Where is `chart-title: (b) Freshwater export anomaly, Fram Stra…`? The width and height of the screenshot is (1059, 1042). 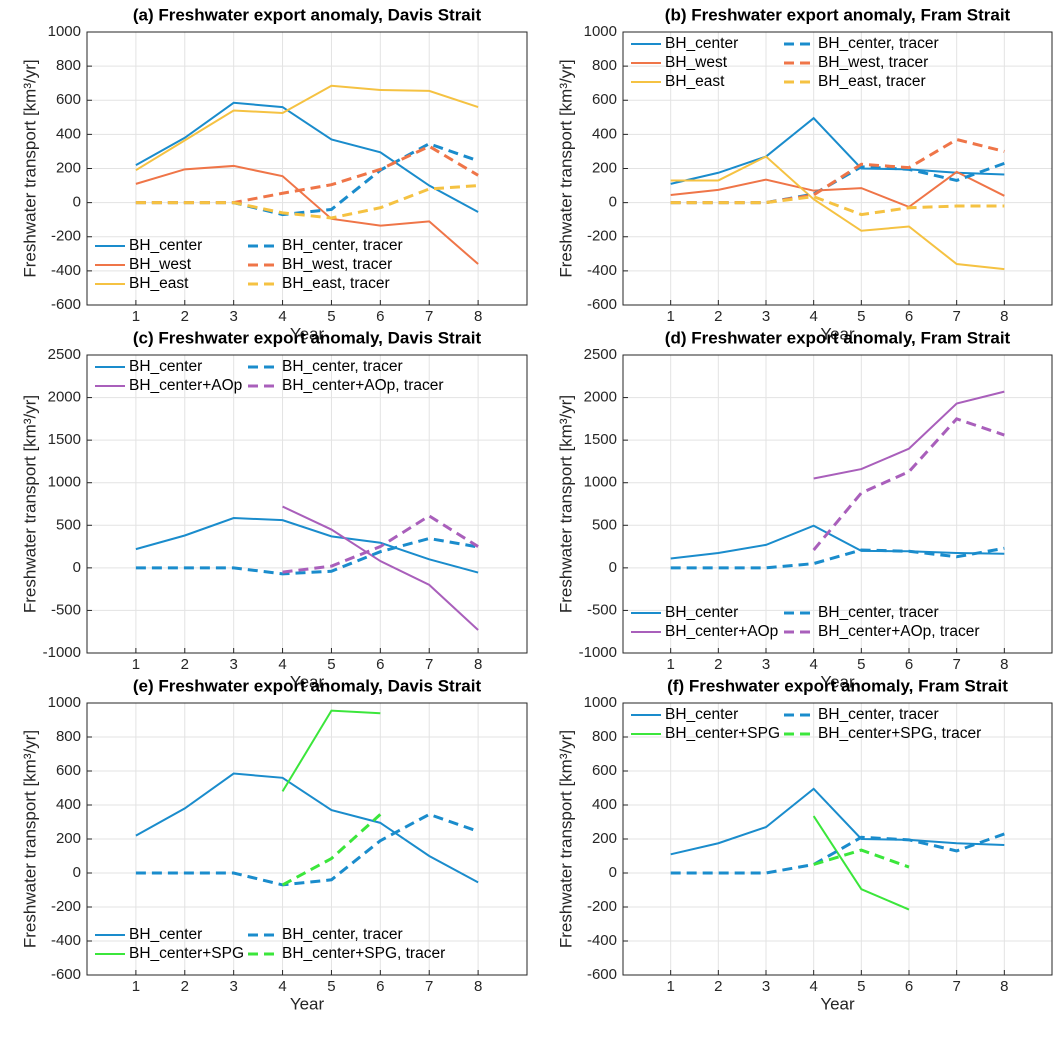 chart-title: (b) Freshwater export anomaly, Fram Stra… is located at coordinates (838, 14).